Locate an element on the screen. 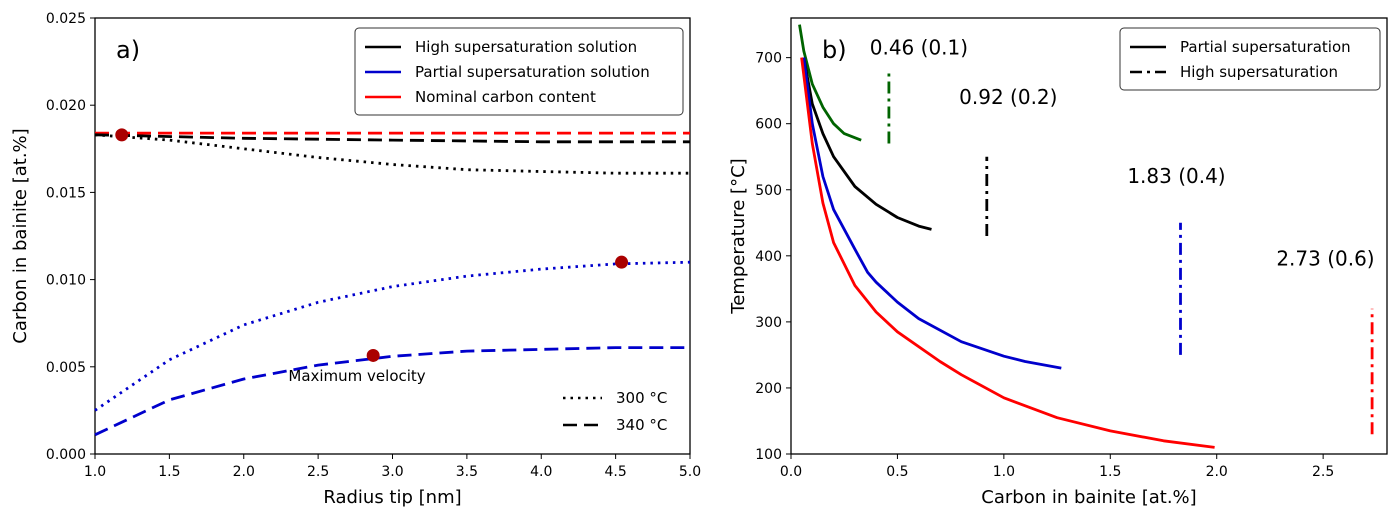 This screenshot has width=1392, height=513. y-tick-label: 0.010 is located at coordinates (66, 281).